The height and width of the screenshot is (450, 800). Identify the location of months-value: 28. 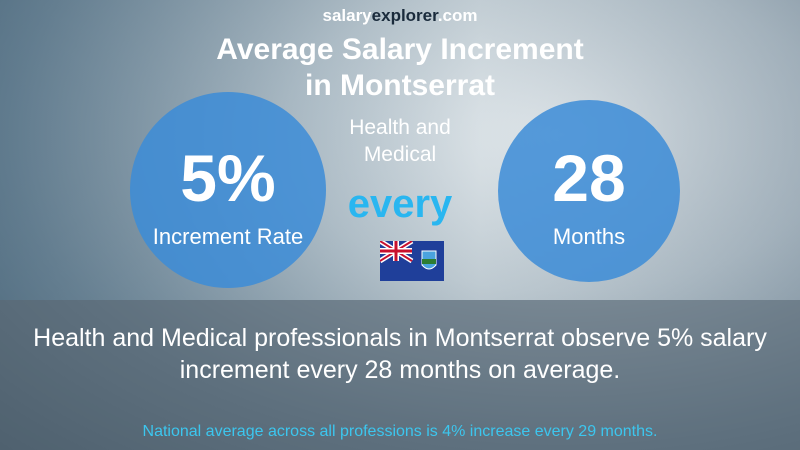
(589, 178).